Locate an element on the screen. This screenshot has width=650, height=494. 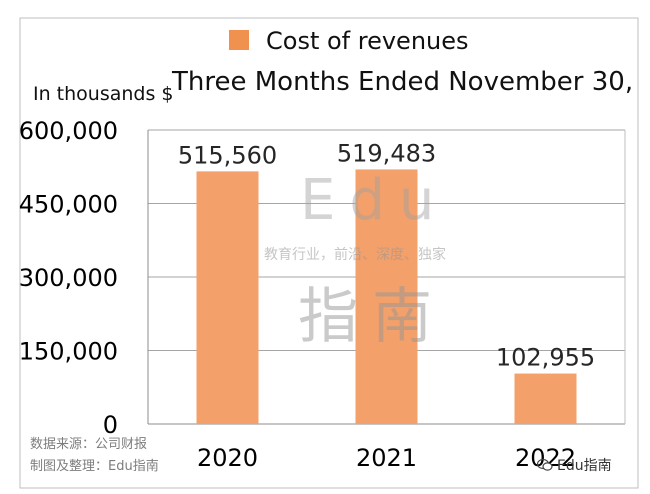
wechat-label: Edu指南 is located at coordinates (584, 466).